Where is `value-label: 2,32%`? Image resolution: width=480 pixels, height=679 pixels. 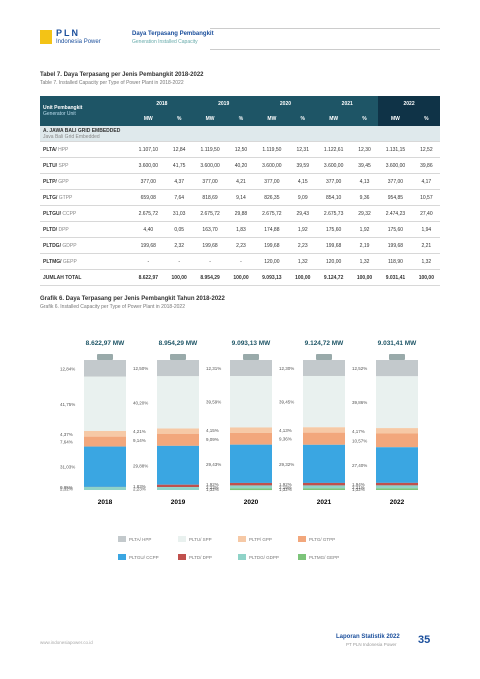 value-label: 2,32% is located at coordinates (66, 488).